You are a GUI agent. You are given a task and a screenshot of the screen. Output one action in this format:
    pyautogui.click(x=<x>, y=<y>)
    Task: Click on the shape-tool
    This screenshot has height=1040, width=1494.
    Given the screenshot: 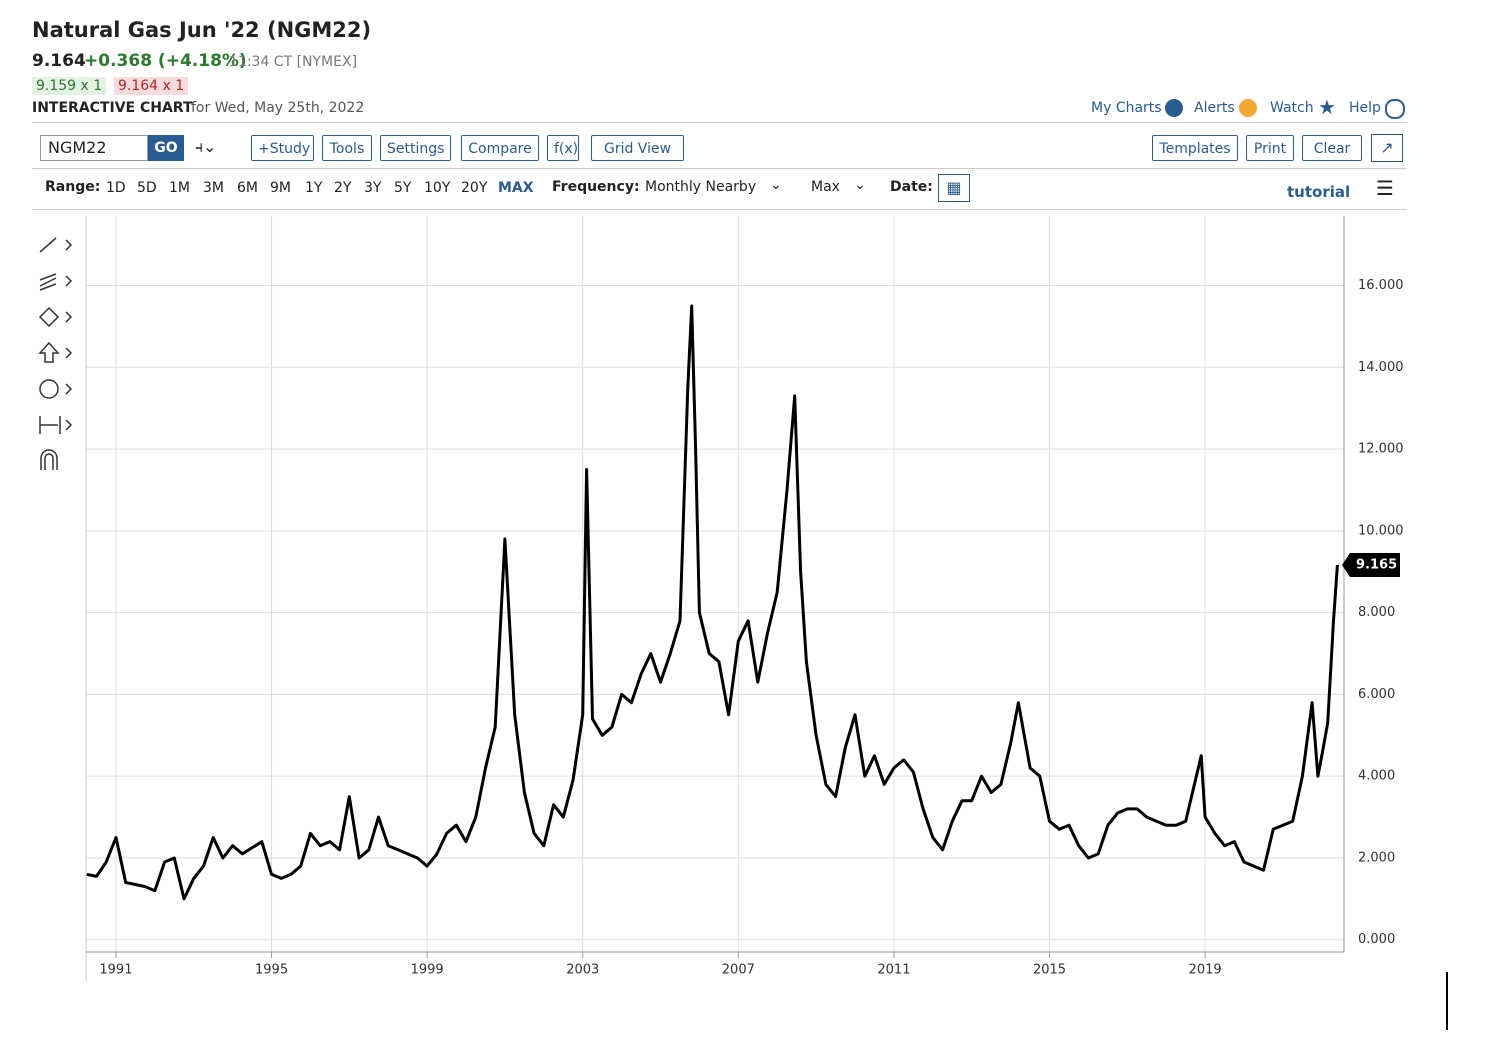 What is the action you would take?
    pyautogui.click(x=55, y=317)
    